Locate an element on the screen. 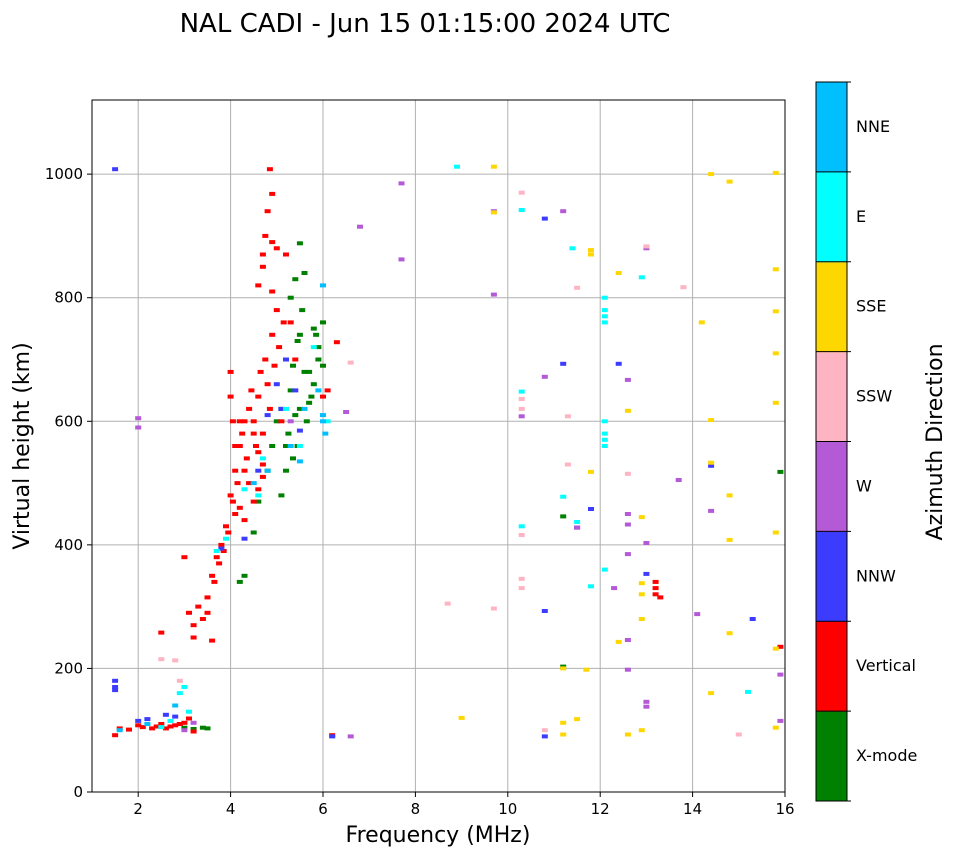 Image resolution: width=958 pixels, height=857 pixels. y-tick-label: 200 is located at coordinates (68, 668).